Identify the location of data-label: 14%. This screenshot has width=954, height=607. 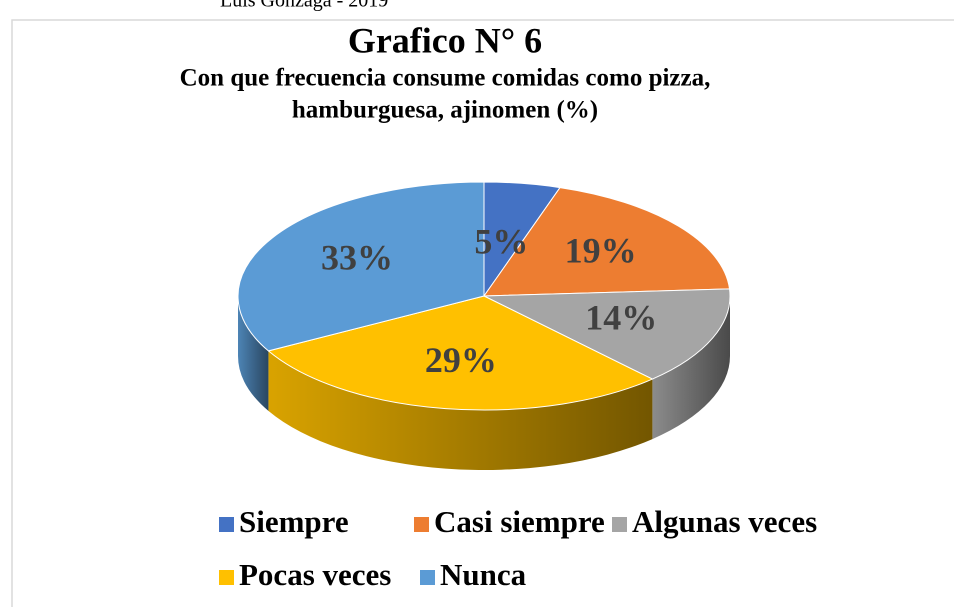
(621, 317).